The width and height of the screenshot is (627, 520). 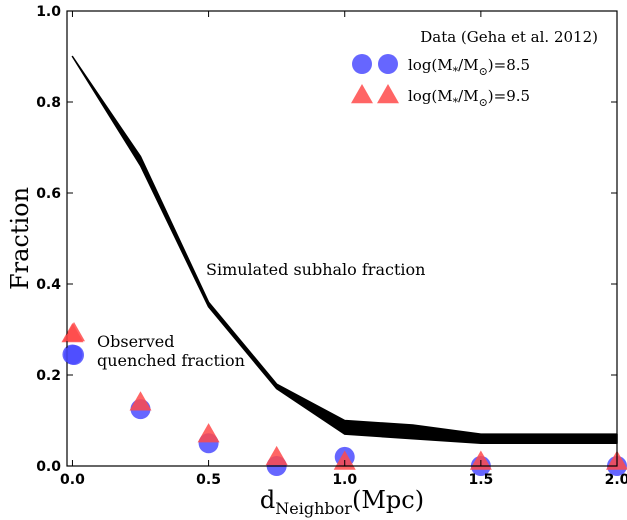 What do you see at coordinates (362, 64) in the screenshot?
I see `legend-marker-circle-a` at bounding box center [362, 64].